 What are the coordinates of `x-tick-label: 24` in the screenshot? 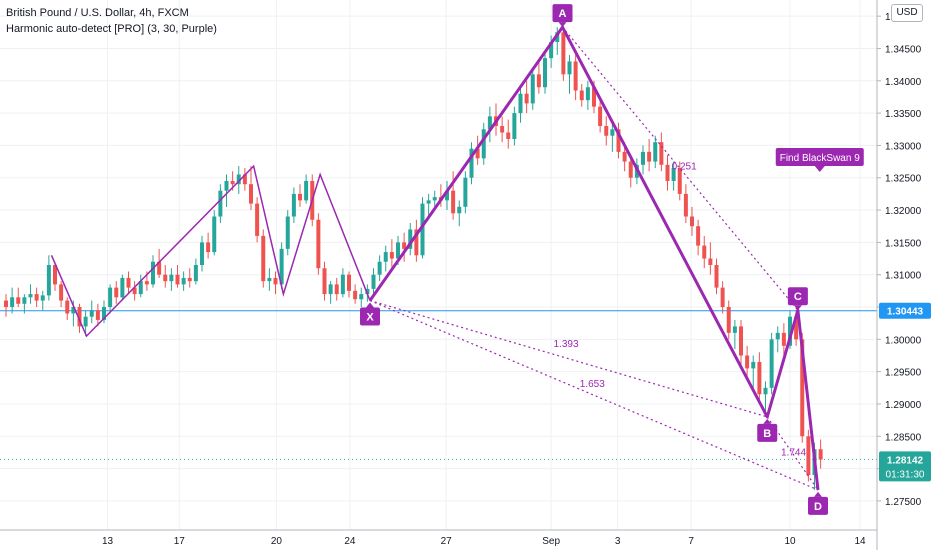 It's located at (350, 541).